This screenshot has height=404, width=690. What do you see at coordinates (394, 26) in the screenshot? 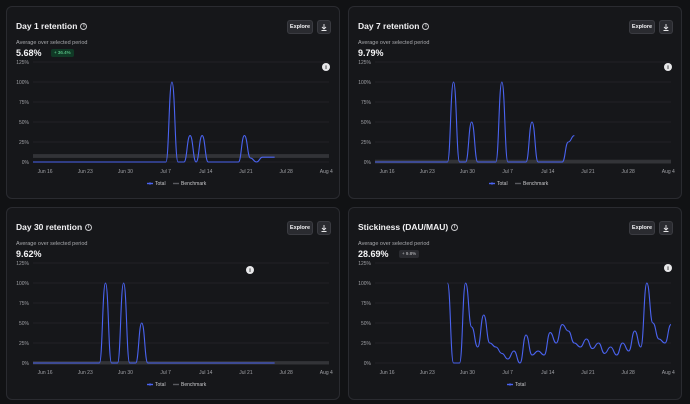
I see `card-title: Day 7 retention i` at bounding box center [394, 26].